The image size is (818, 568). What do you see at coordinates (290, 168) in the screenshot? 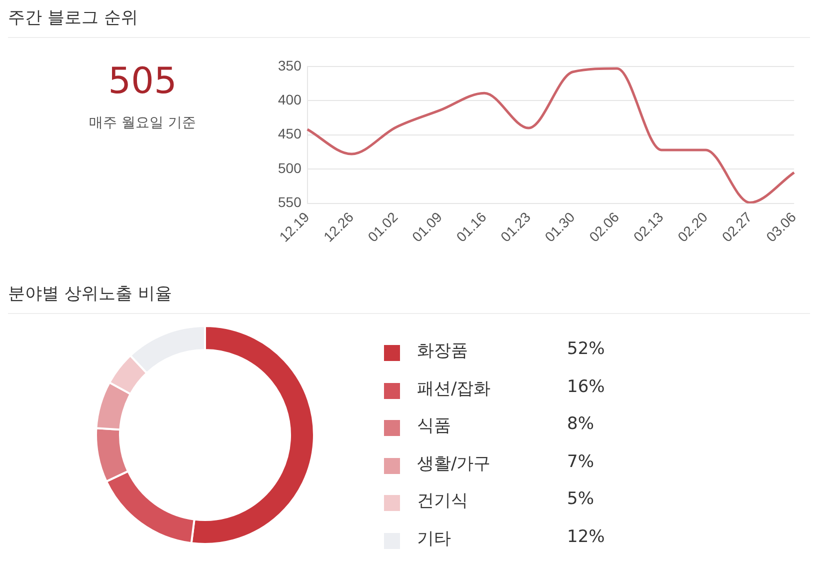
I see `y-tick-label: 500` at bounding box center [290, 168].